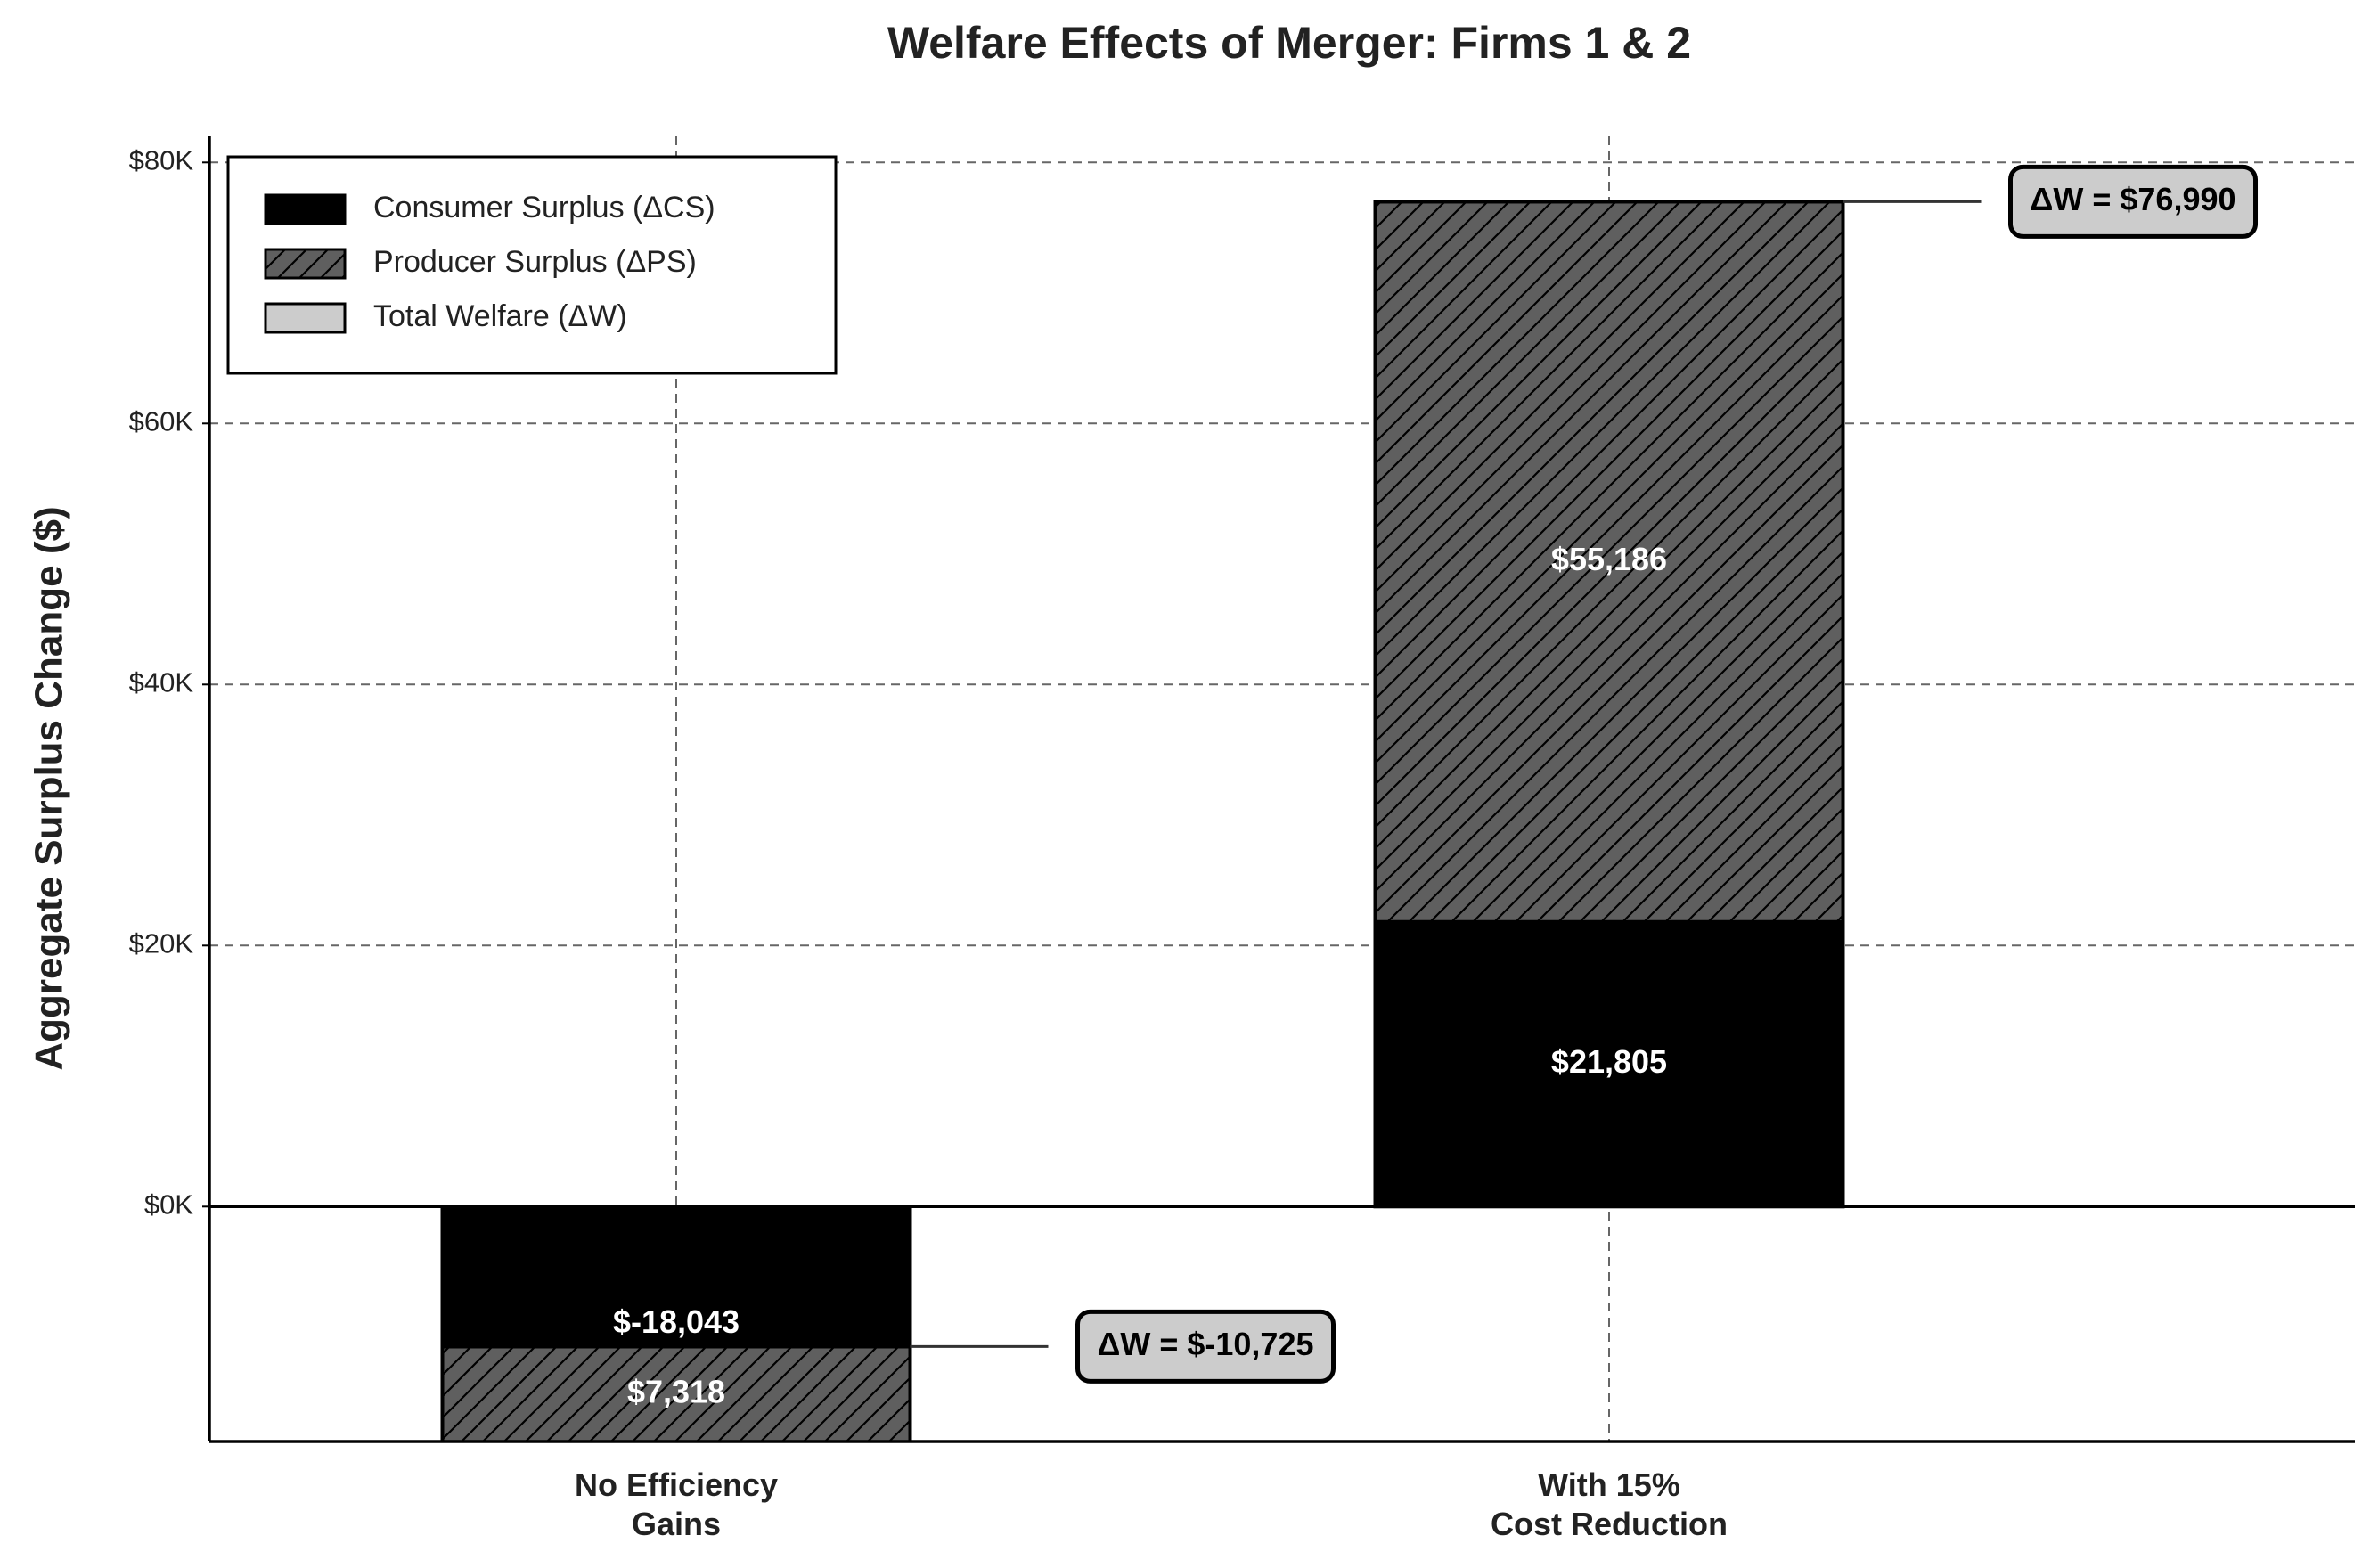  I want to click on value-label: $55,186, so click(1609, 559).